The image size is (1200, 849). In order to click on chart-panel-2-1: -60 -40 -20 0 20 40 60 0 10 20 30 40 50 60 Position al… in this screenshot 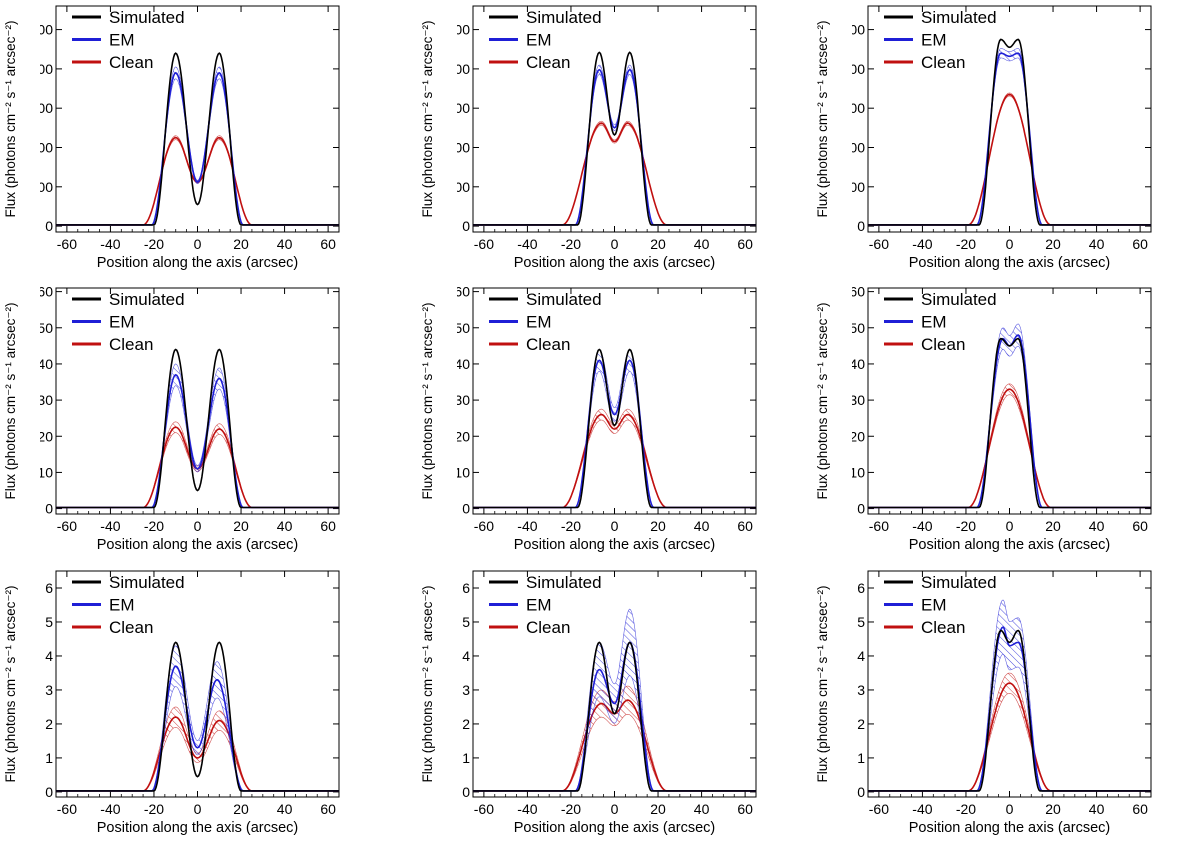, I will do `click(190, 418)`.